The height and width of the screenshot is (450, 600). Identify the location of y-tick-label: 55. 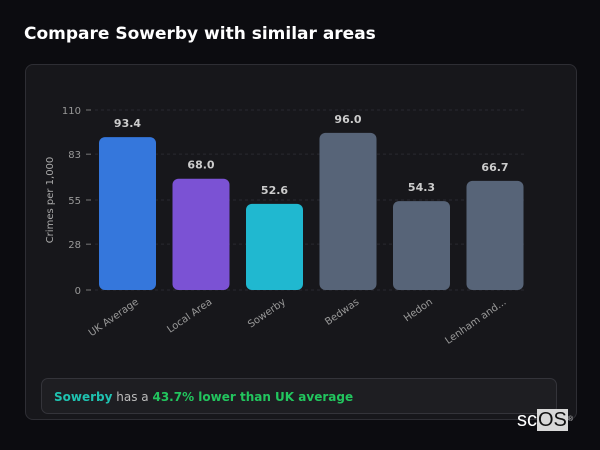
(74, 201).